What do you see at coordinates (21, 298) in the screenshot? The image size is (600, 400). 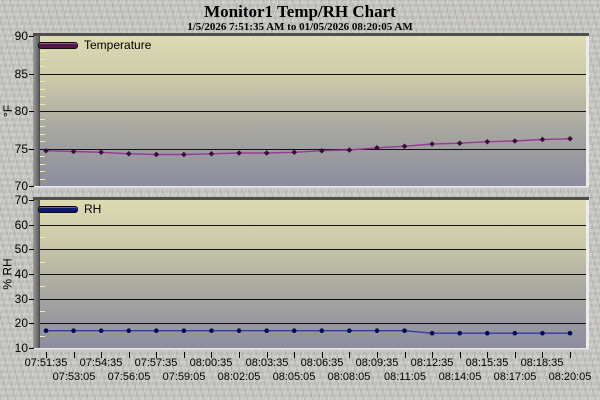 I see `y-axis-label: 30` at bounding box center [21, 298].